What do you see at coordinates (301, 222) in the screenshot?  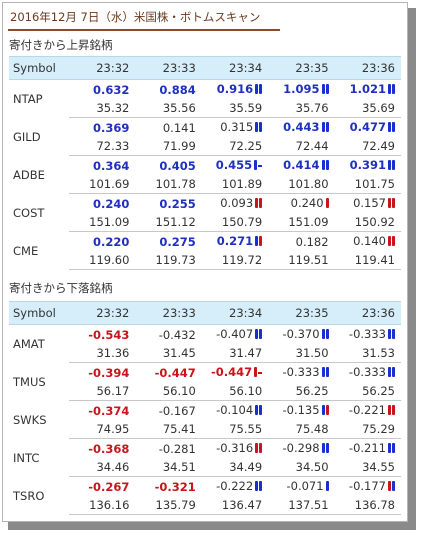 I see `price-cell: 151.09` at bounding box center [301, 222].